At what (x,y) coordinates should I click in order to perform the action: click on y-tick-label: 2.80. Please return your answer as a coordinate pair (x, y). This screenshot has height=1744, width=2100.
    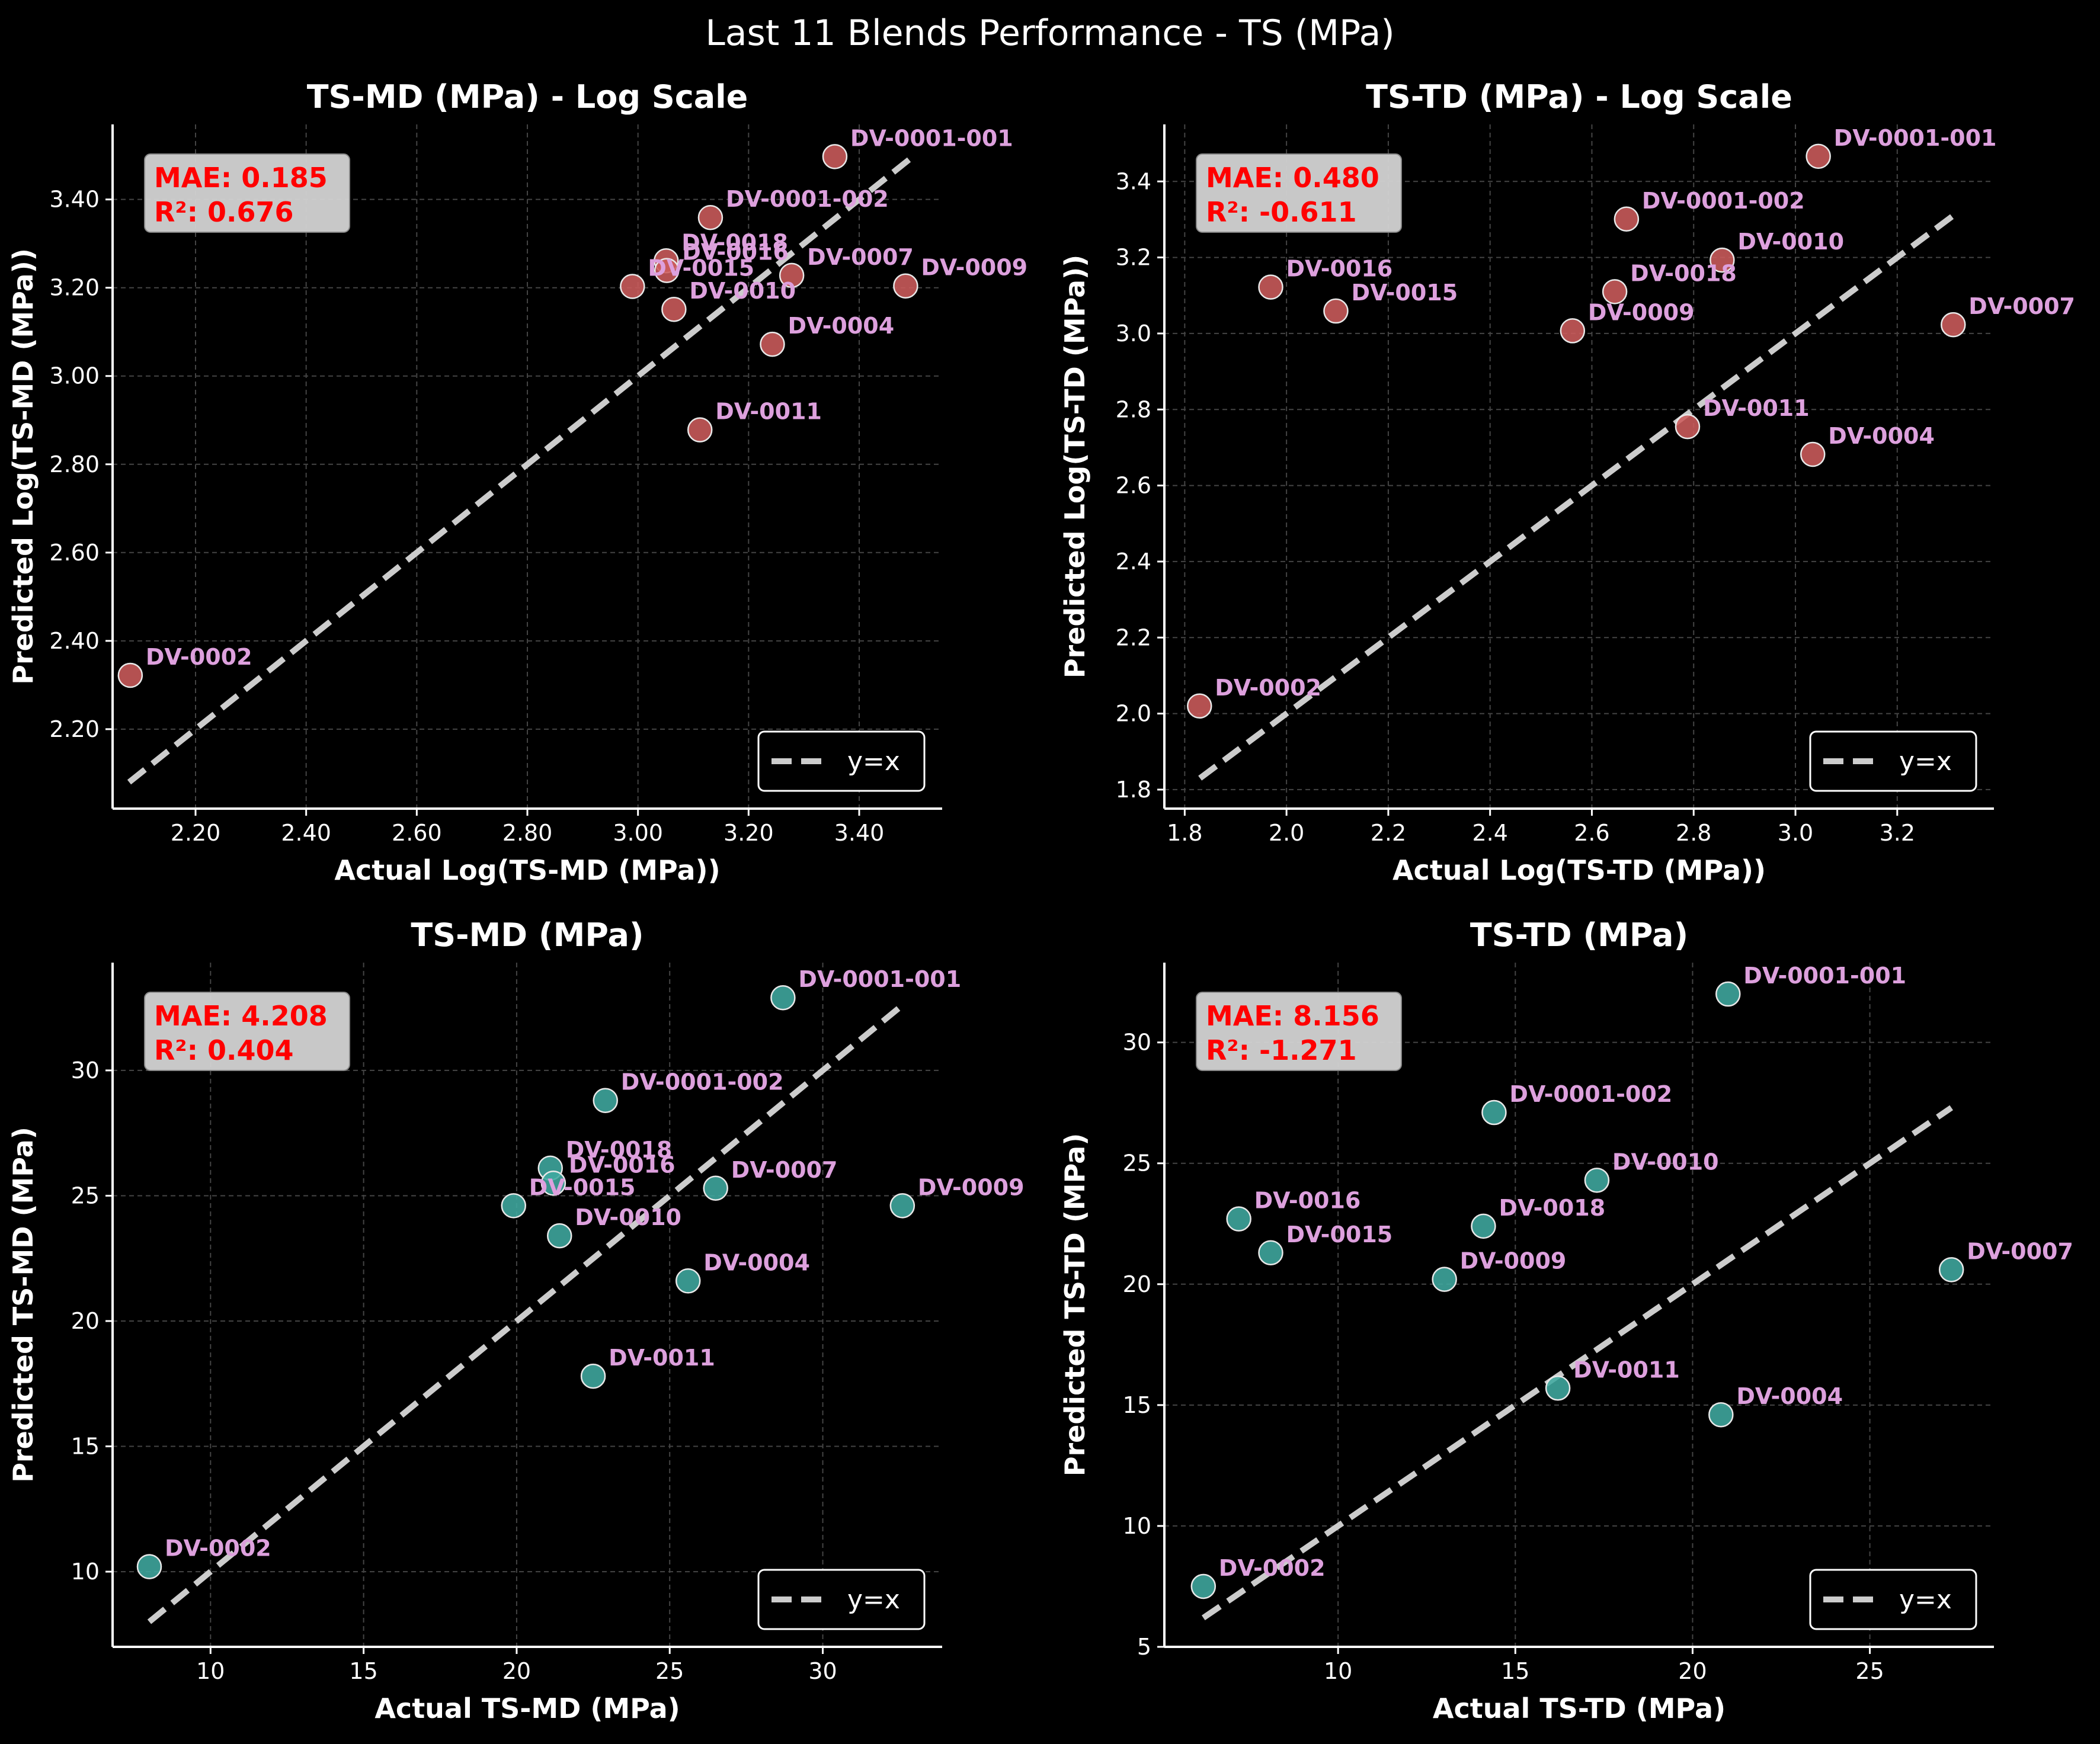
    Looking at the image, I should click on (74, 464).